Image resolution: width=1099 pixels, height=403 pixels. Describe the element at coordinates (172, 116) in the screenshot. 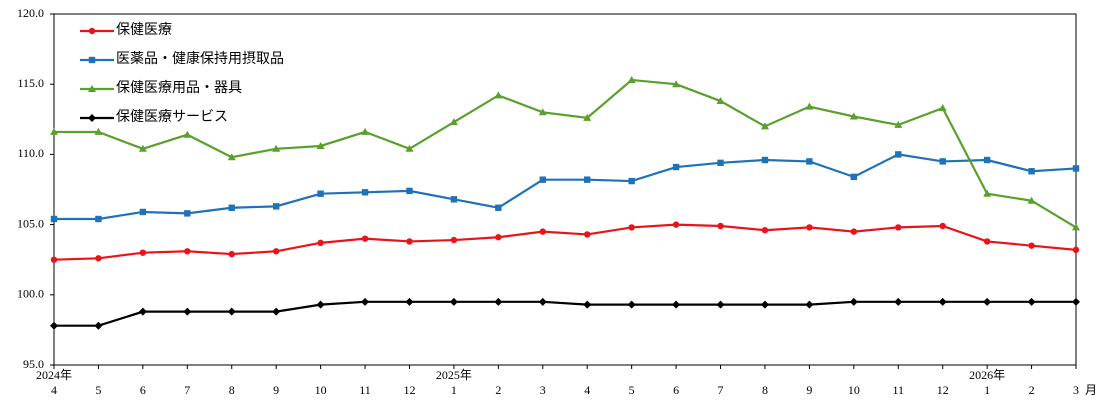

I see `legend-label: 保健医療サービス` at that location.